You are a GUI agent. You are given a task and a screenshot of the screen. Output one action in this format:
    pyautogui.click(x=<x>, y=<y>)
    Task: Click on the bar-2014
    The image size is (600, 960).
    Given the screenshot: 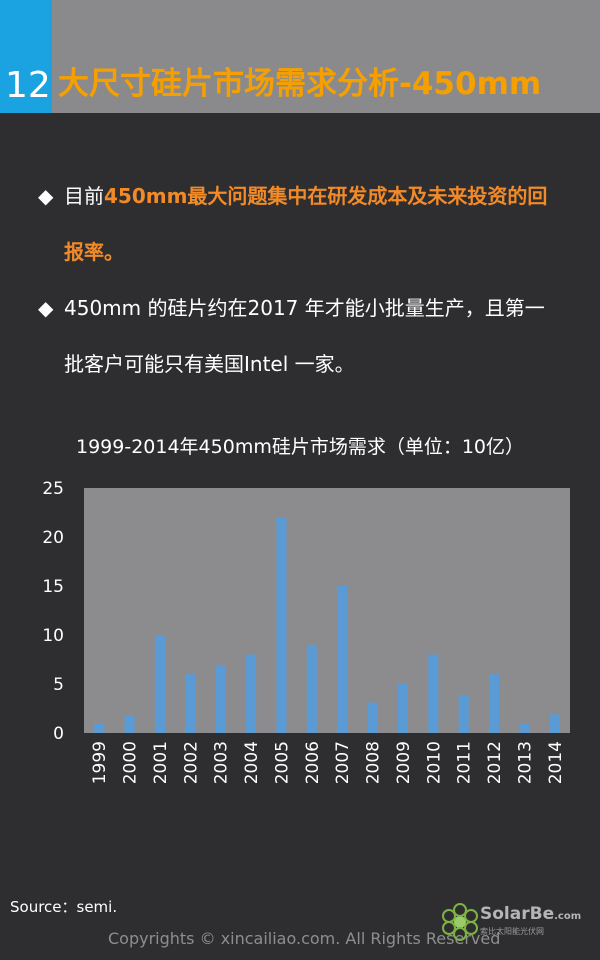 What is the action you would take?
    pyautogui.click(x=554, y=723)
    